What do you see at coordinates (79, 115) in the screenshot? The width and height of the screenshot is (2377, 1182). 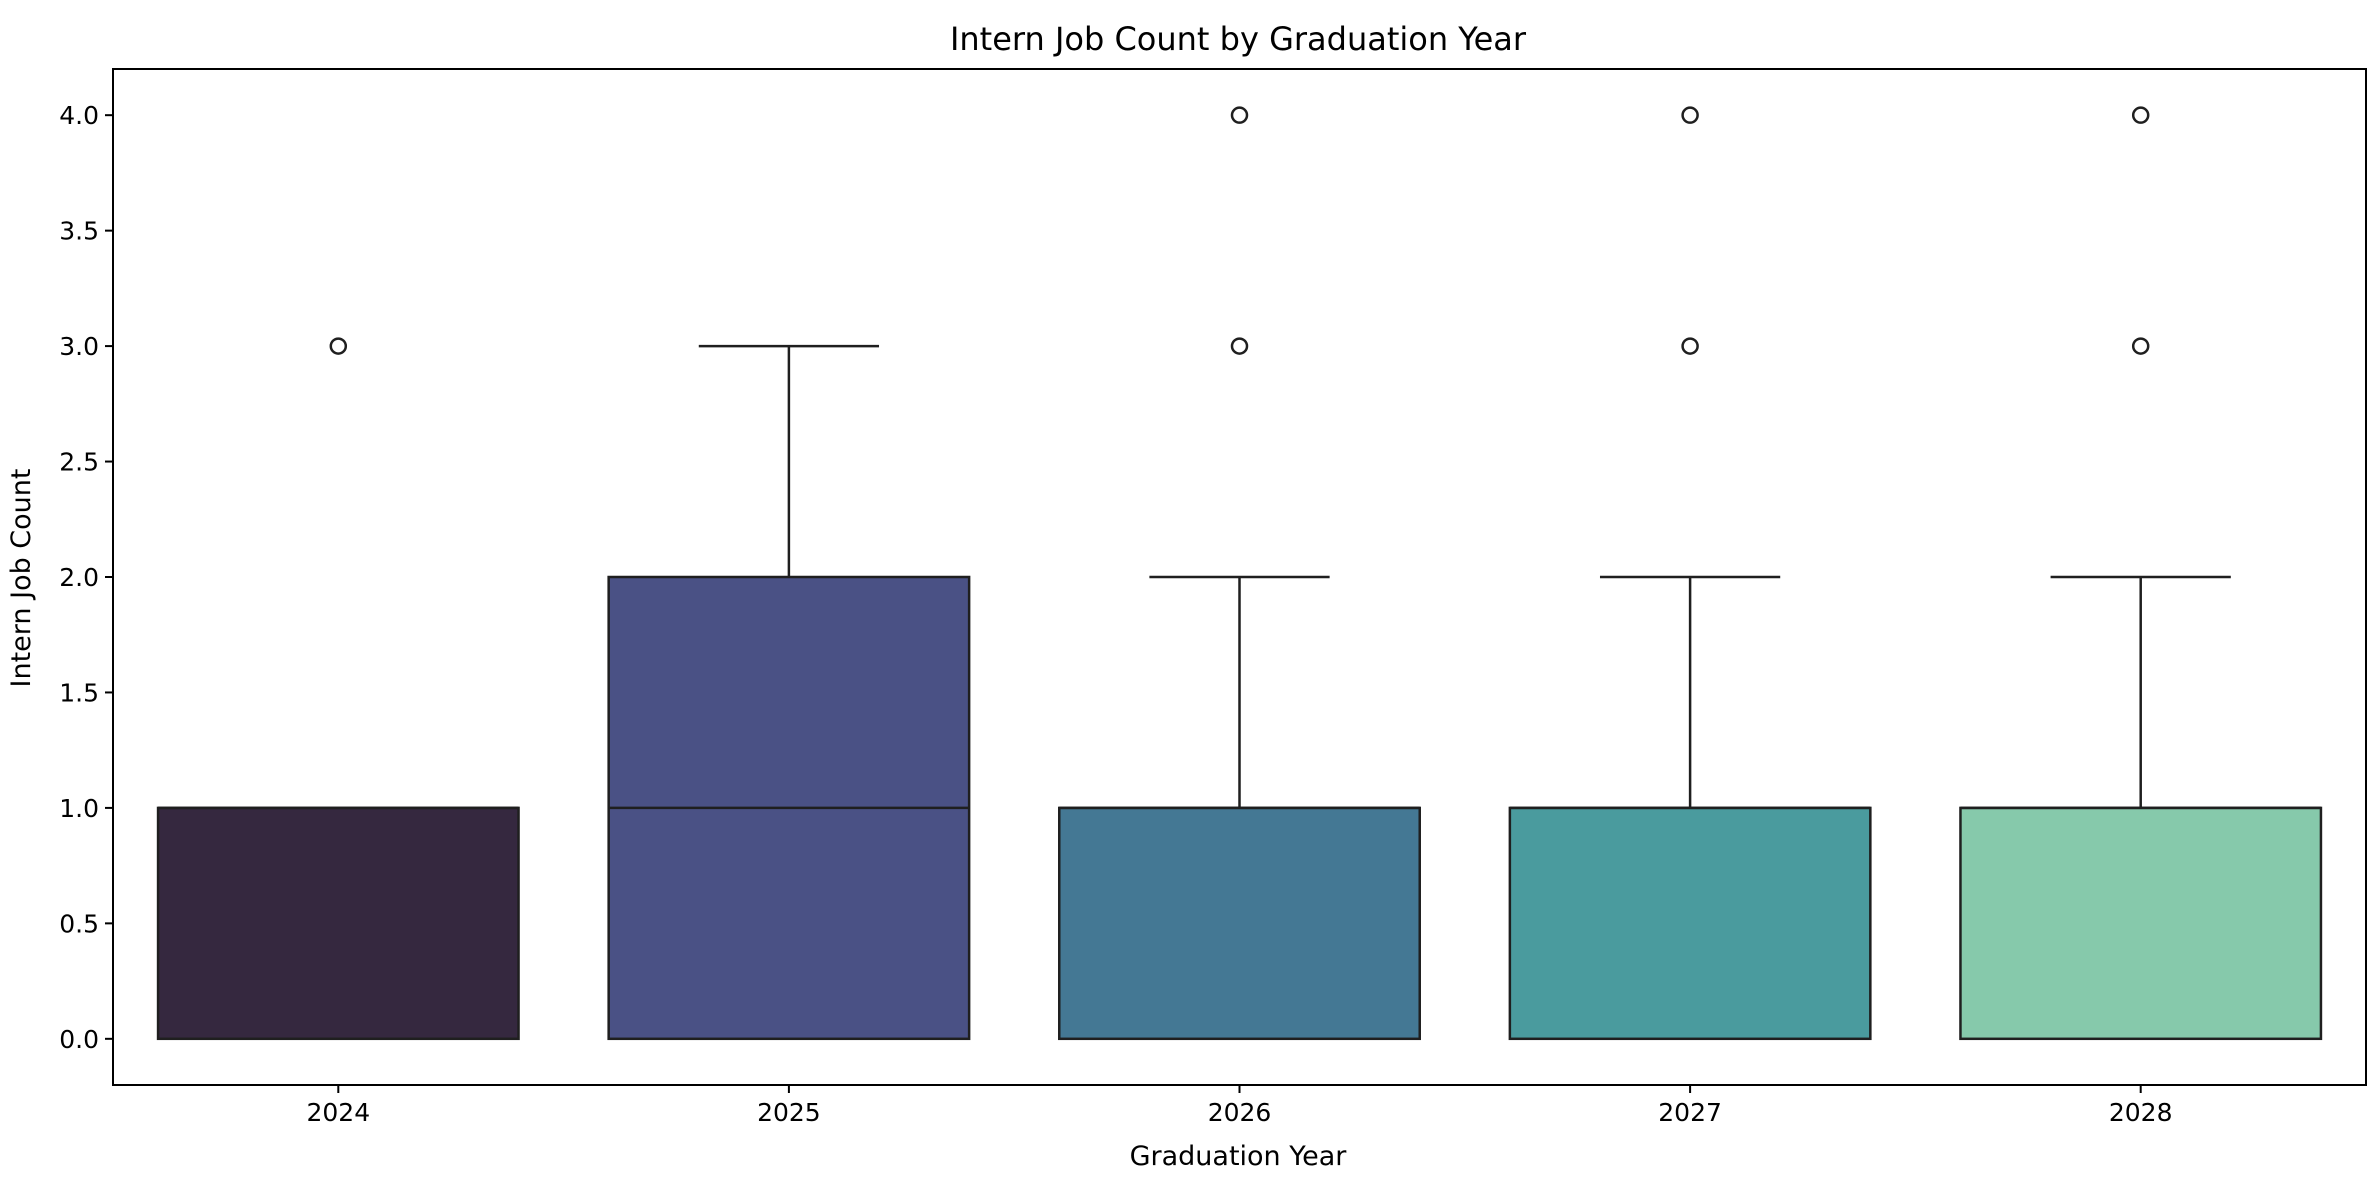 I see `y-tick-label: 4.0` at bounding box center [79, 115].